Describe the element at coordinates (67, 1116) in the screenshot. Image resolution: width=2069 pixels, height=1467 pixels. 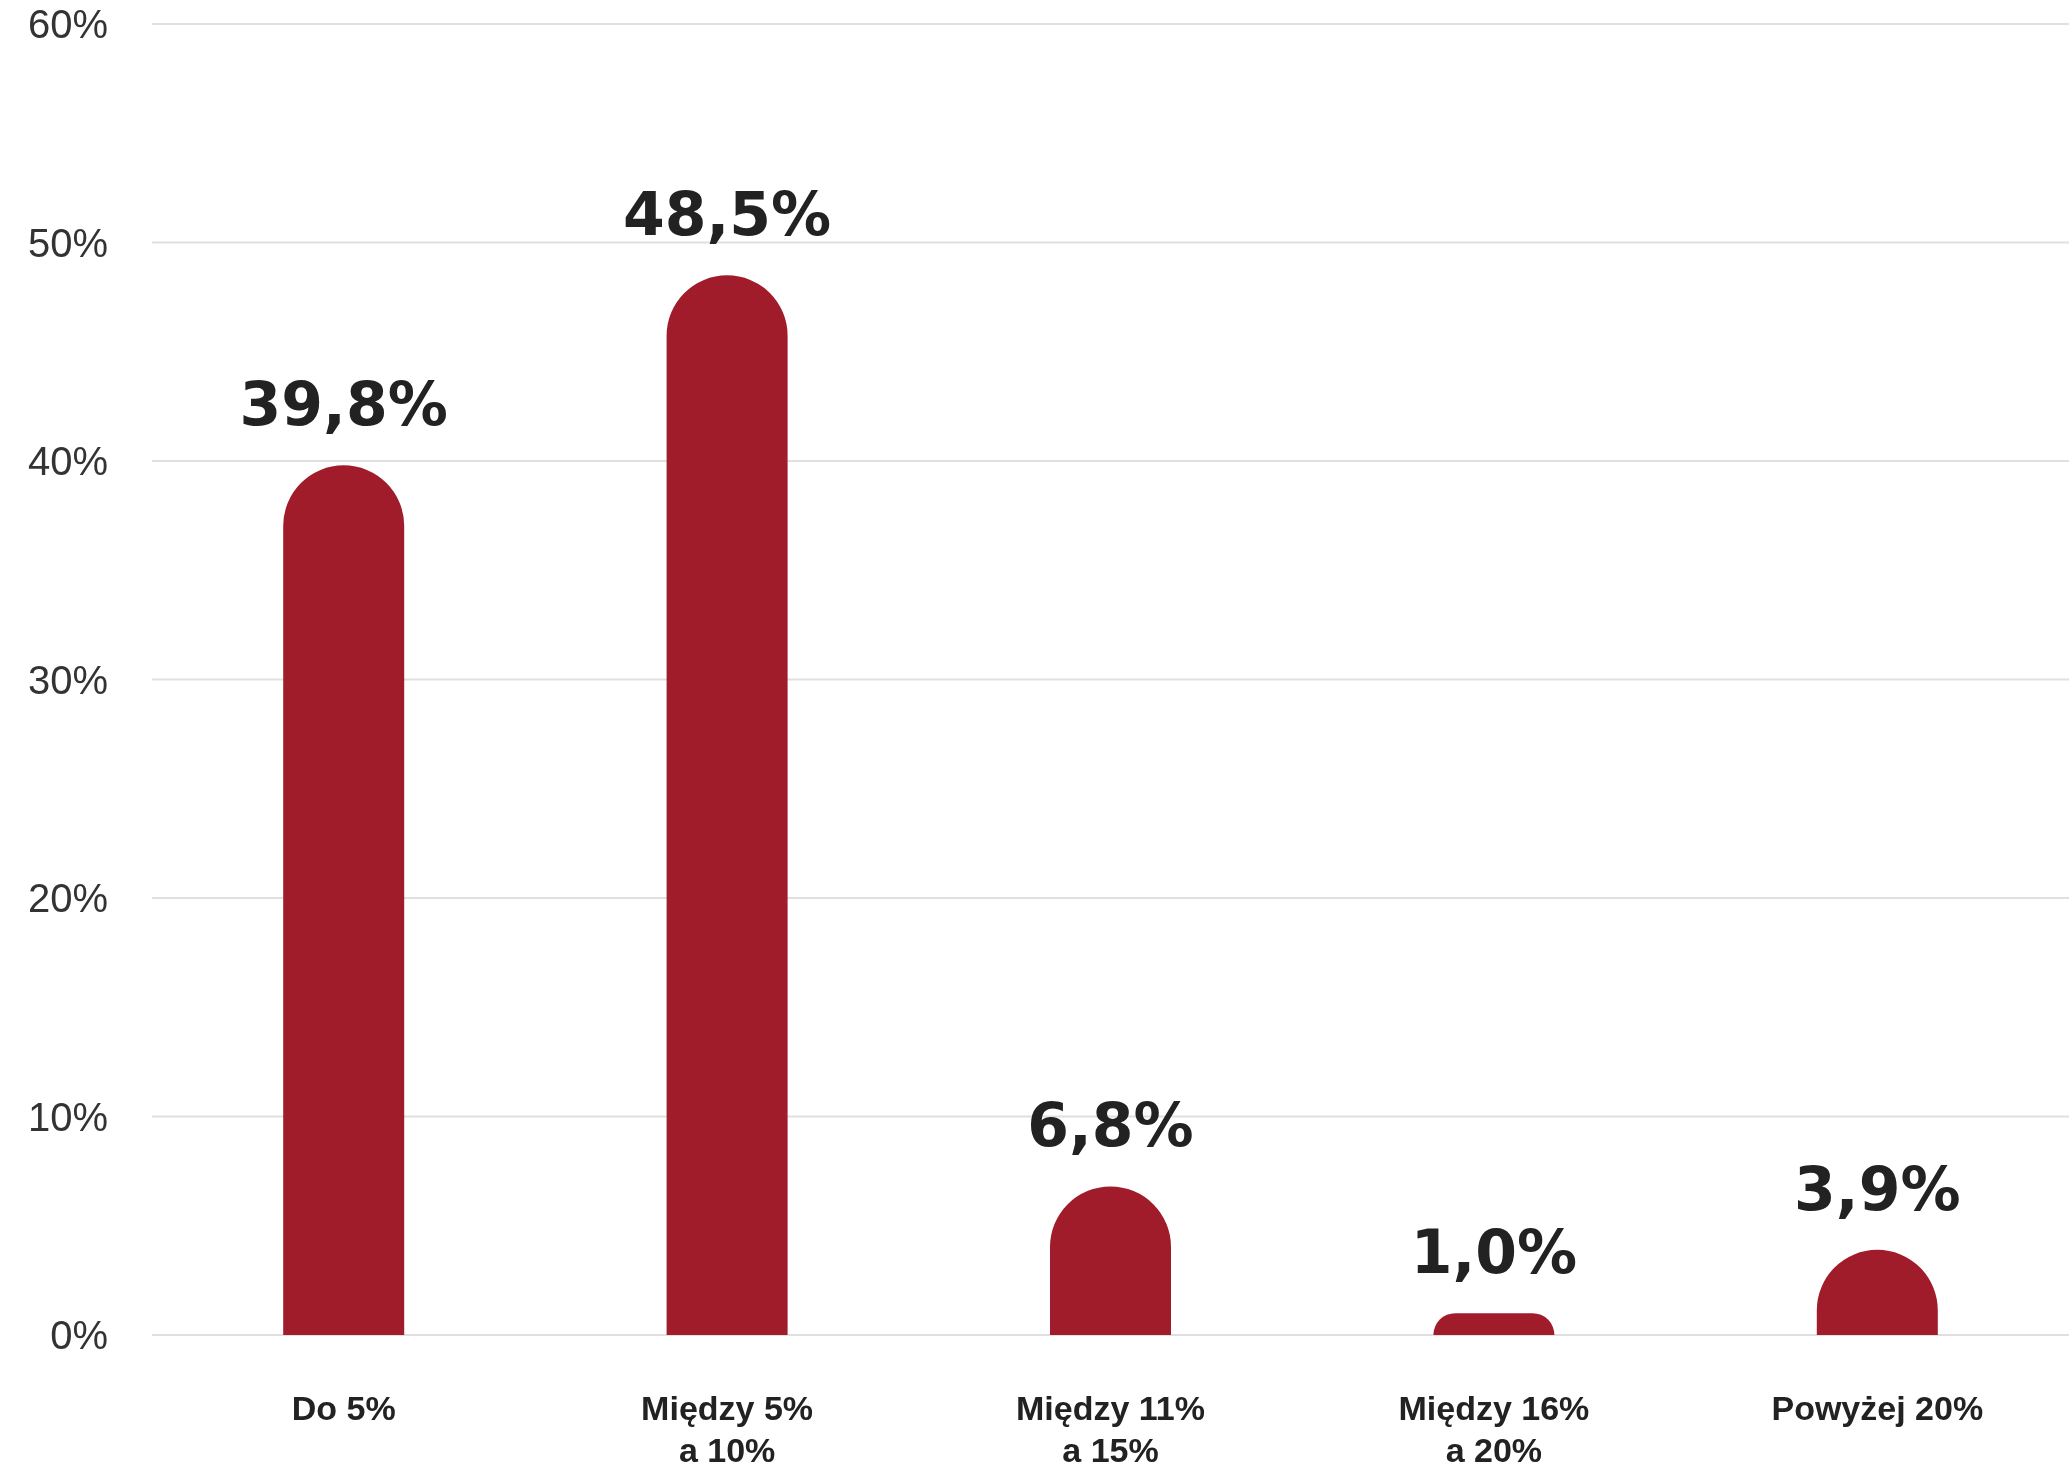
I see `y-tick-label: 10%` at that location.